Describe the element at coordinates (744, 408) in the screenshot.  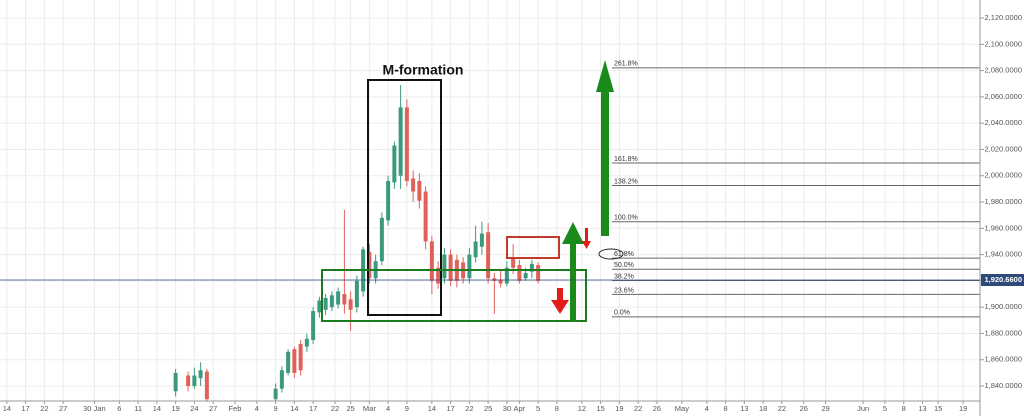
I see `x-tick-label: 13` at that location.